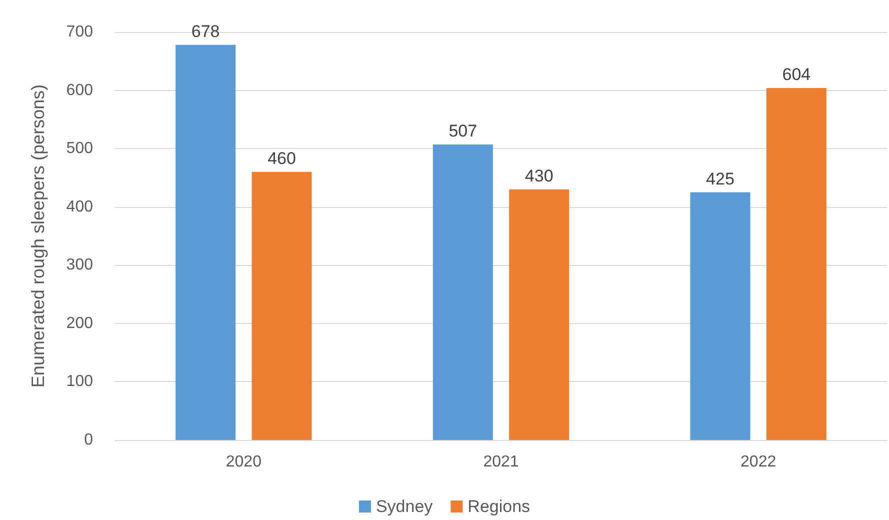  I want to click on y-tick-label: 100, so click(80, 381).